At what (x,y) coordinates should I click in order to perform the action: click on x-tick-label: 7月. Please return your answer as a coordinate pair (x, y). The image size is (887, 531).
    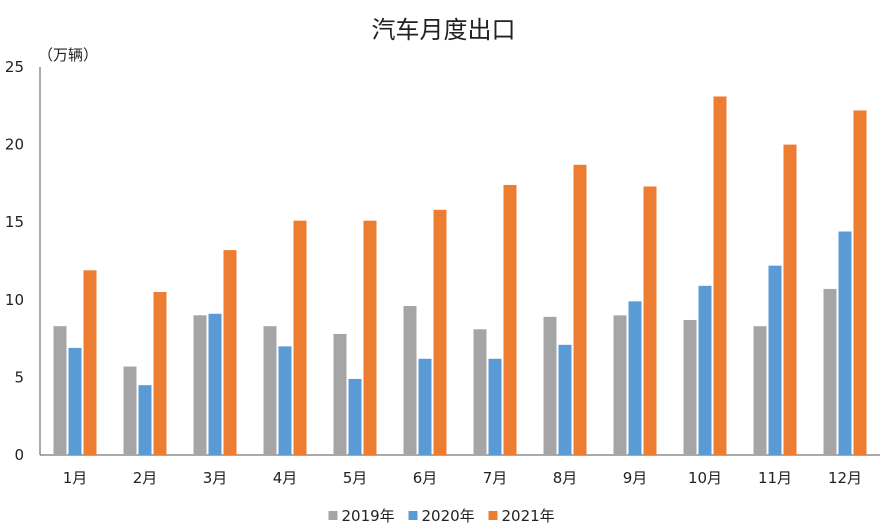
    Looking at the image, I should click on (495, 478).